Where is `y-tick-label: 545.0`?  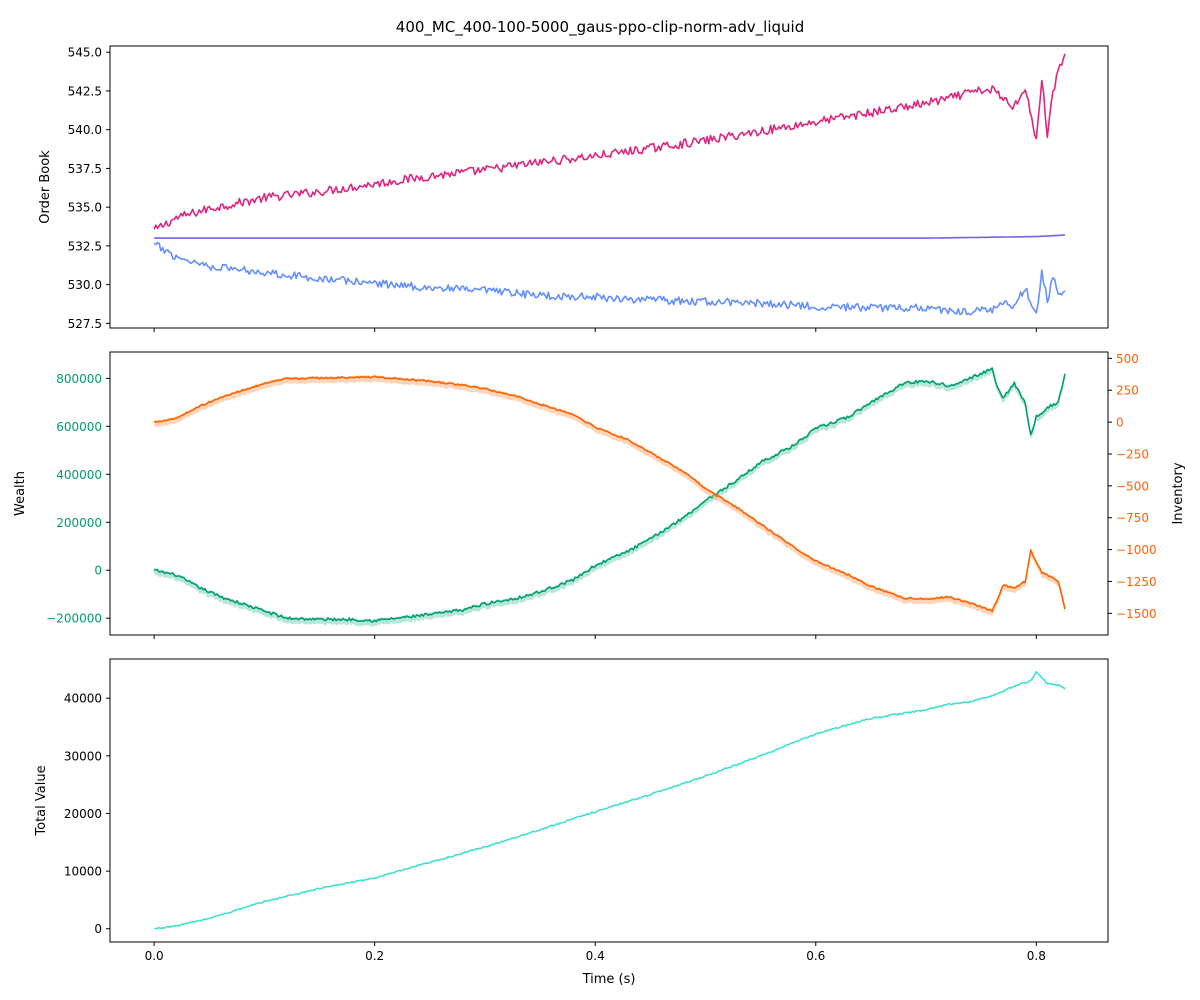
y-tick-label: 545.0 is located at coordinates (85, 53).